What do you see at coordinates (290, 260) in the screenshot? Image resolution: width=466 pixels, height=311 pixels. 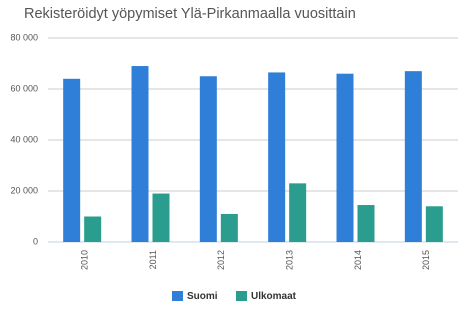 I see `x-tick-label: 2013` at bounding box center [290, 260].